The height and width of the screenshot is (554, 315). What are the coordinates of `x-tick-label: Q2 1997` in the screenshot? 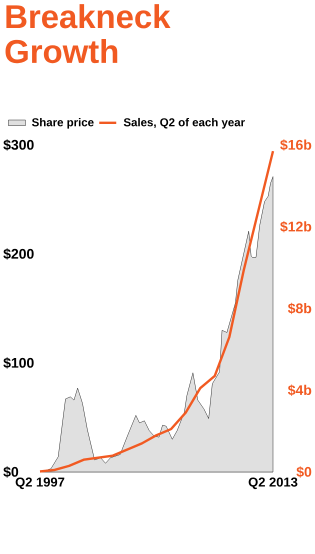 It's located at (40, 484).